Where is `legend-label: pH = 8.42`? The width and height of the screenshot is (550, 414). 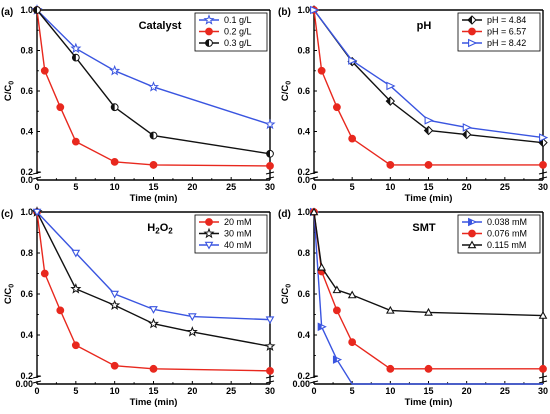
legend-label: pH = 8.42 is located at coordinates (506, 43).